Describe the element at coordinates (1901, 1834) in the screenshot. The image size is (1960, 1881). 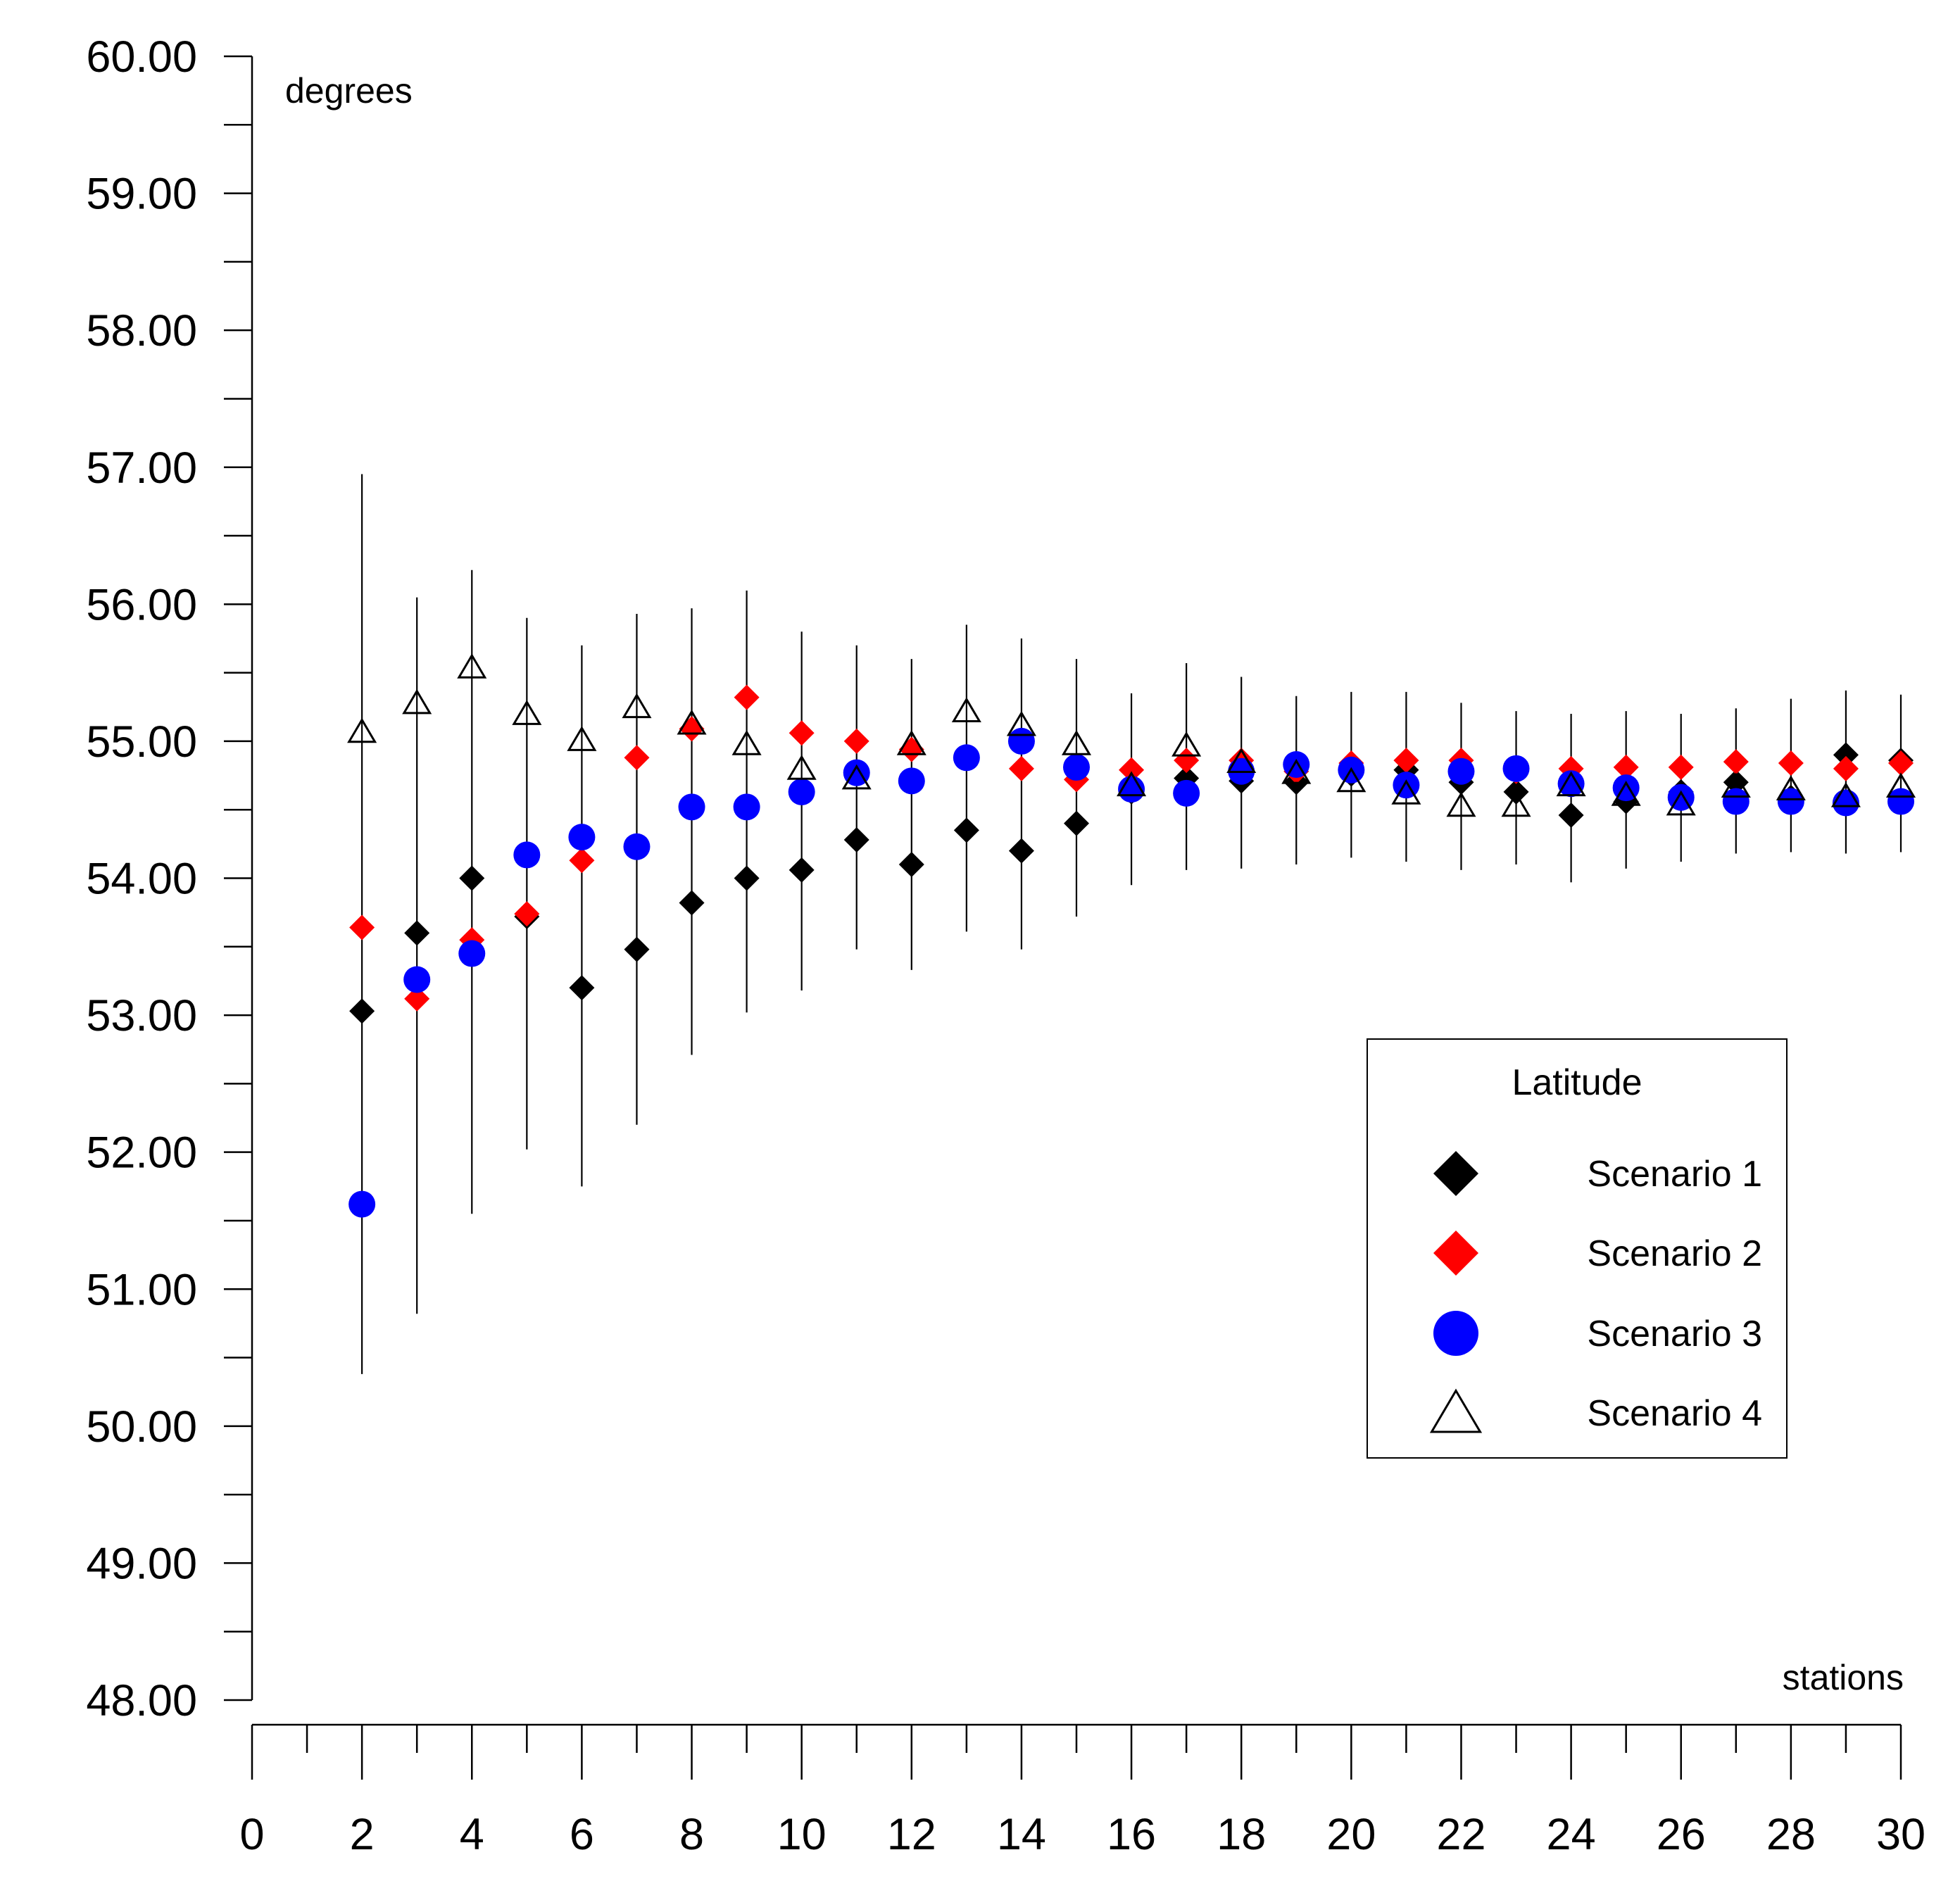
I see `x-tick-label: 30` at that location.